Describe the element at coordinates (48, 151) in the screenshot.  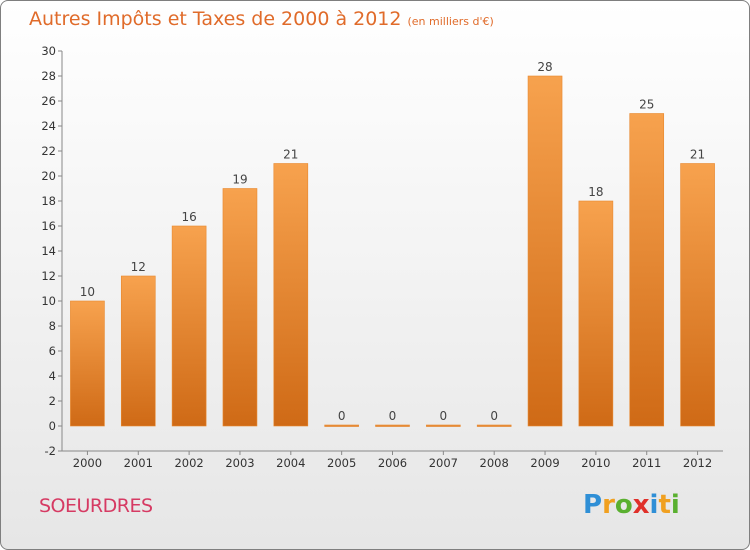
I see `y-tick-label: 22` at that location.